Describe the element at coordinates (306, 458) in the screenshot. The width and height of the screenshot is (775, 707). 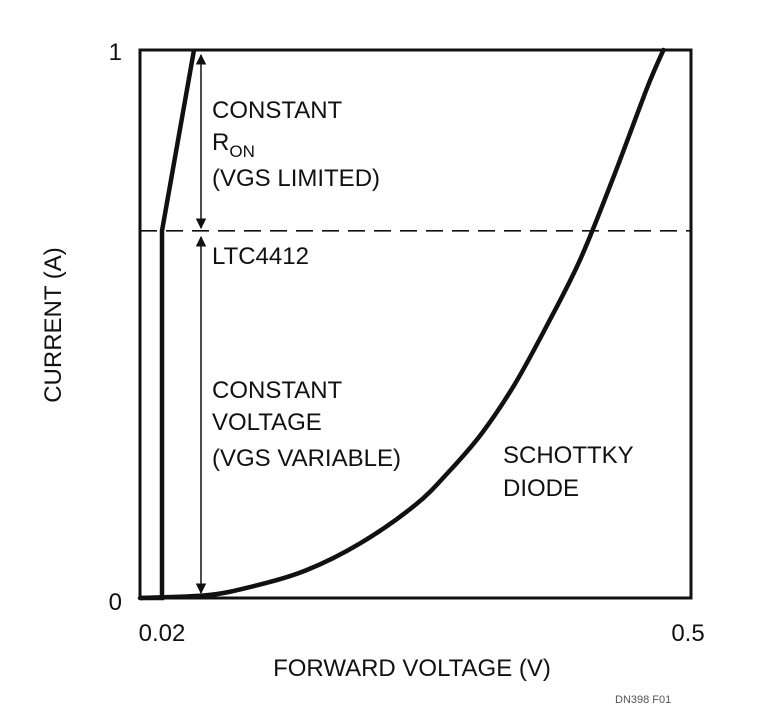
I see `annotation-vgs-variable: (VGS VARIABLE)` at that location.